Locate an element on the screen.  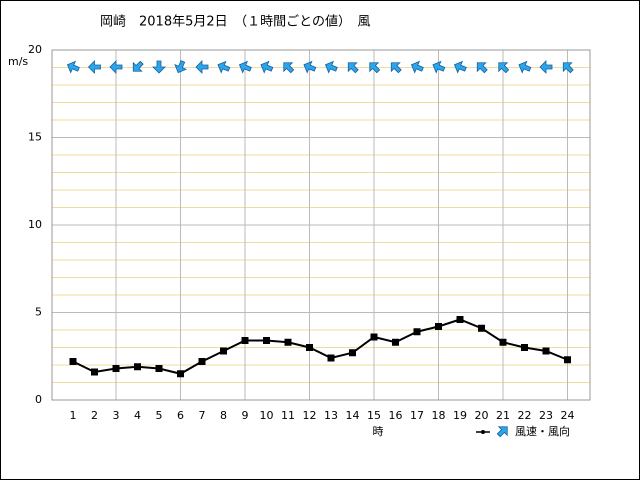
x-tick-label: 13 is located at coordinates (331, 415).